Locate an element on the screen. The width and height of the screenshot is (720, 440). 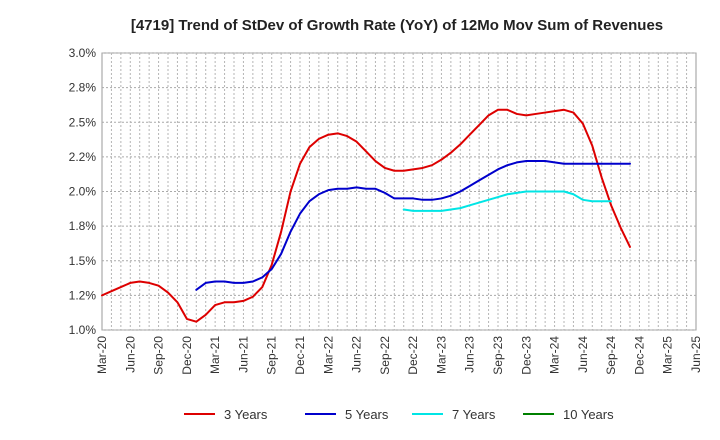
x-tick-label: Mar-24 is located at coordinates (555, 355).